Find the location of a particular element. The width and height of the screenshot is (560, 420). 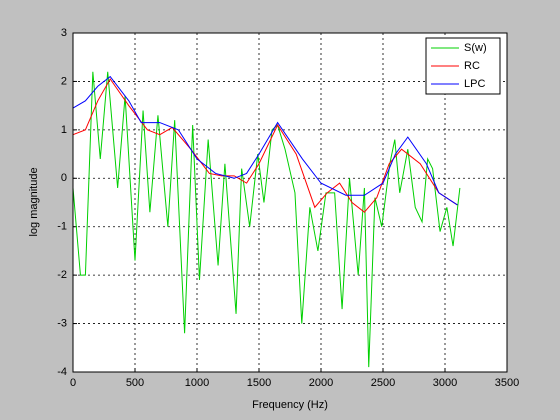

y-tick-label: -4 is located at coordinates (62, 372).